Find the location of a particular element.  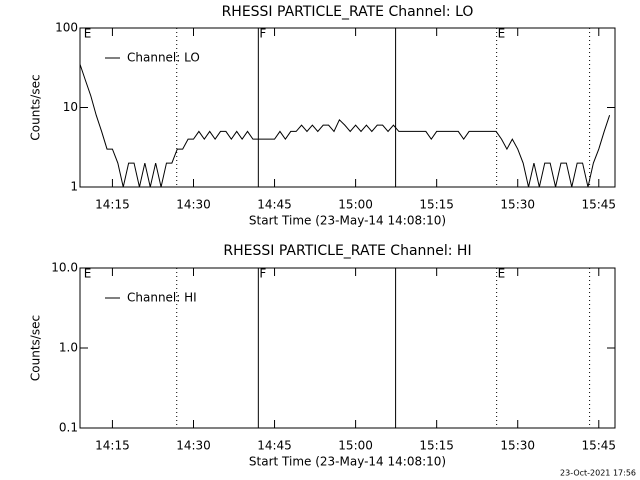

y-tick-label: 10 is located at coordinates (70, 107).